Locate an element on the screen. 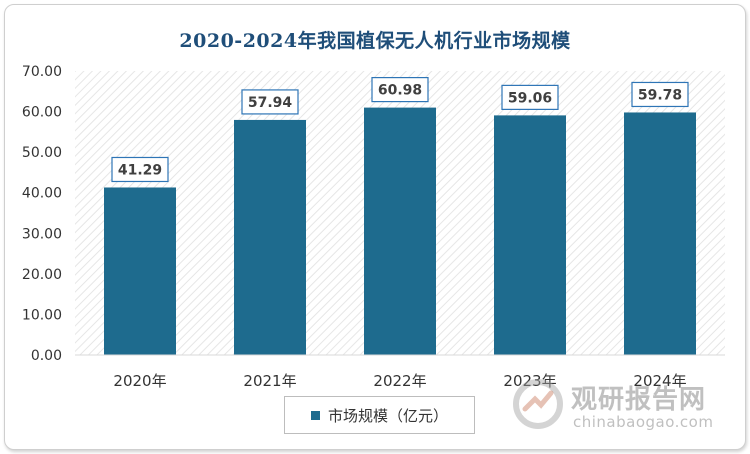 The width and height of the screenshot is (750, 454). y-tick-label: 0.00 is located at coordinates (46, 356).